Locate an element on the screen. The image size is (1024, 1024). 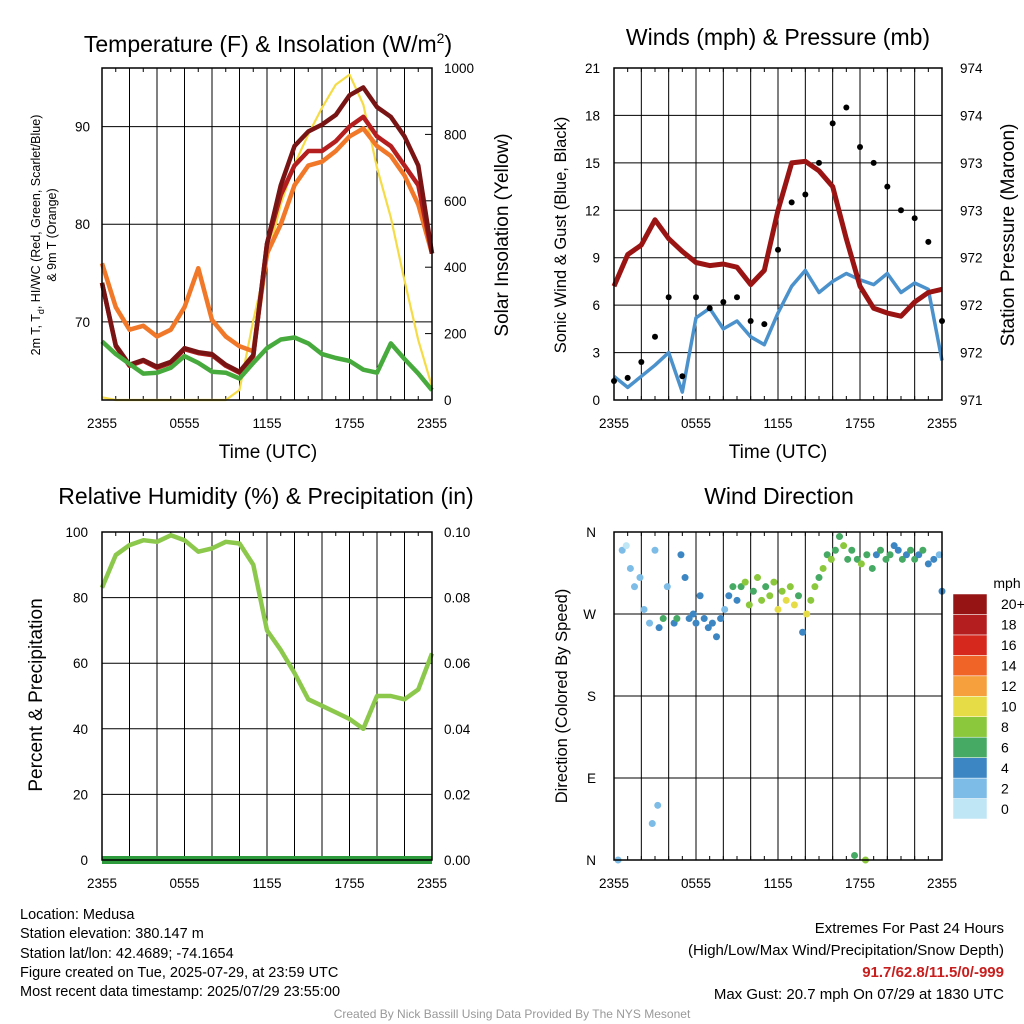
y2-tick-label: 0.02 is located at coordinates (457, 794).